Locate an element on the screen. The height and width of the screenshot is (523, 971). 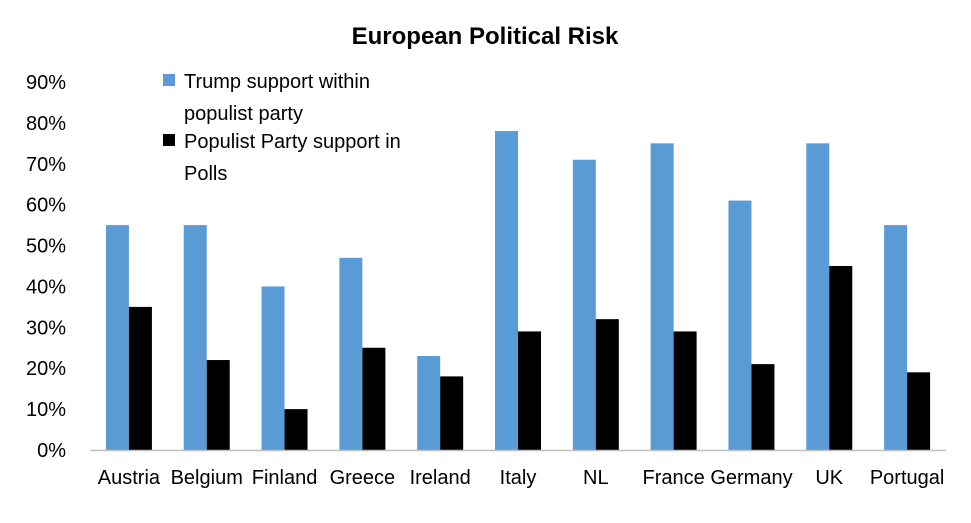
bar-populist-support-ireland is located at coordinates (452, 413).